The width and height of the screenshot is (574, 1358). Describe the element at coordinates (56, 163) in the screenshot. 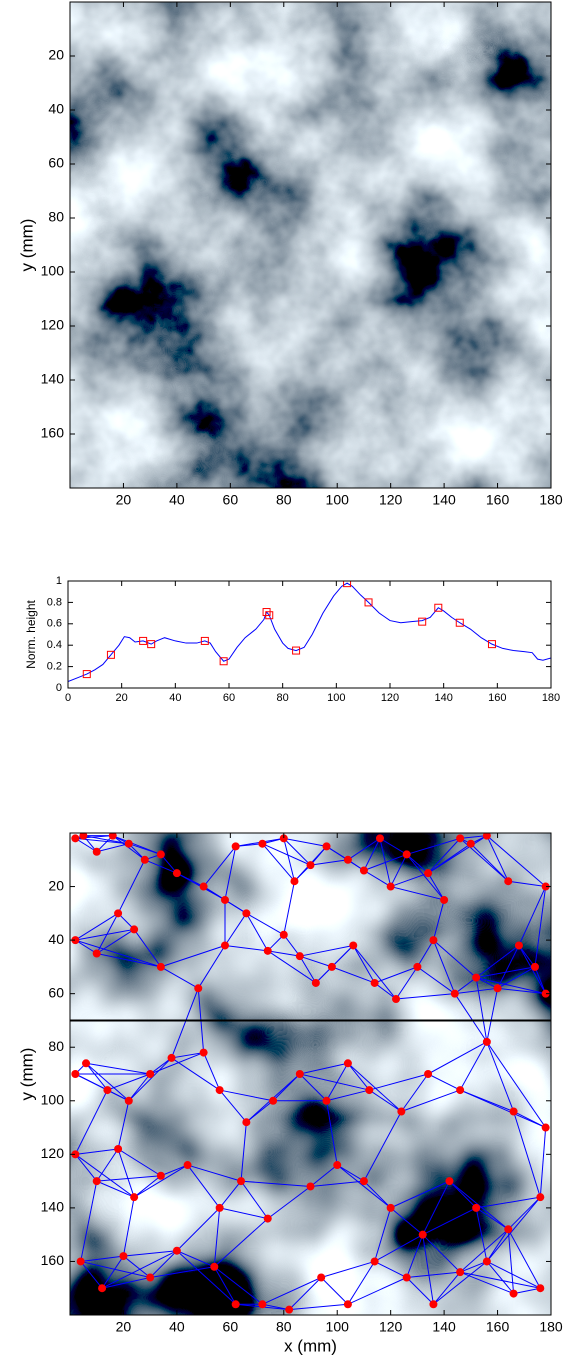

I see `y-tick-label: 60` at that location.